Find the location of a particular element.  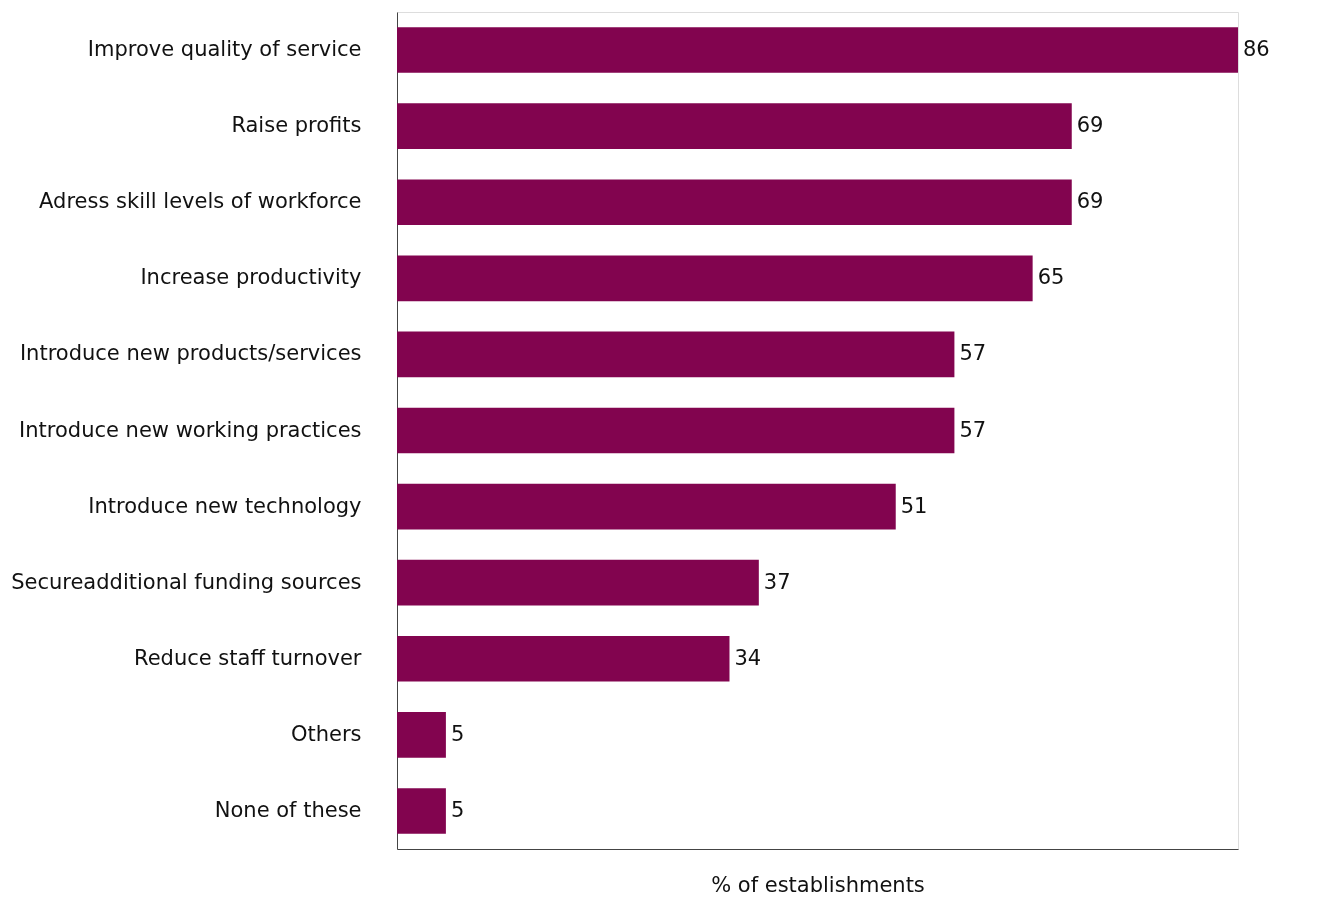

y-tick-label: Secureadditional funding sources is located at coordinates (186, 581).